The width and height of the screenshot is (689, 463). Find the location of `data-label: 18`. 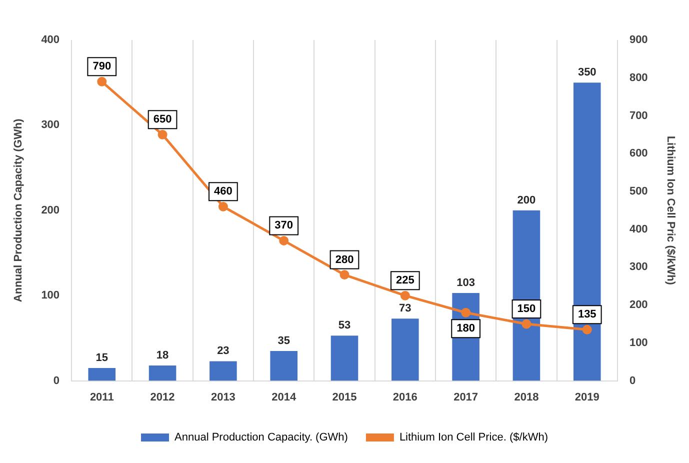

data-label: 18 is located at coordinates (162, 355).